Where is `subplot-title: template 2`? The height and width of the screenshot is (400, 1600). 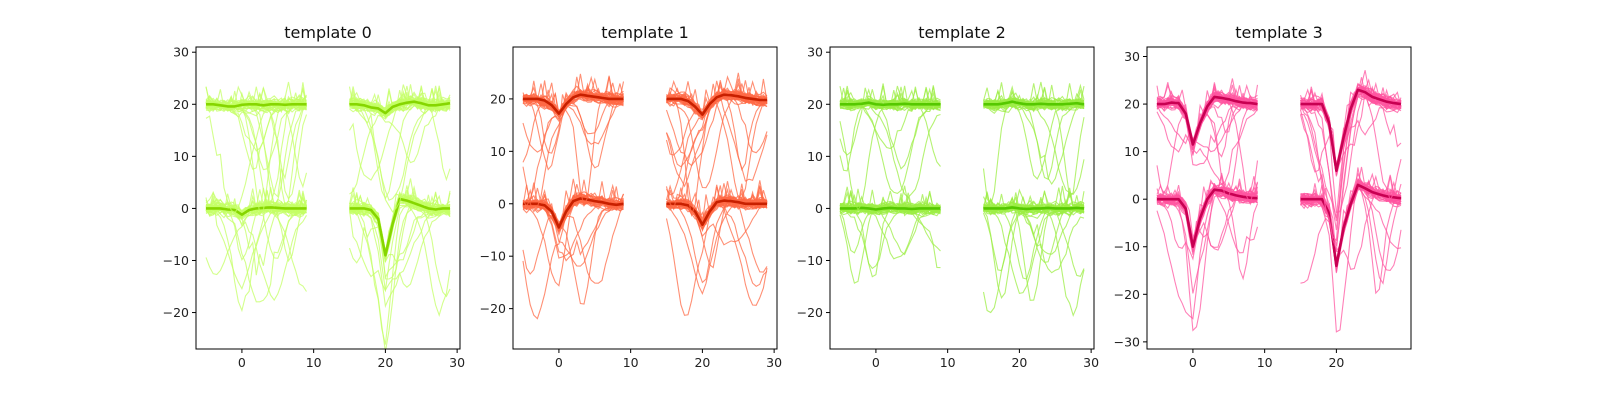 subplot-title: template 2 is located at coordinates (962, 32).